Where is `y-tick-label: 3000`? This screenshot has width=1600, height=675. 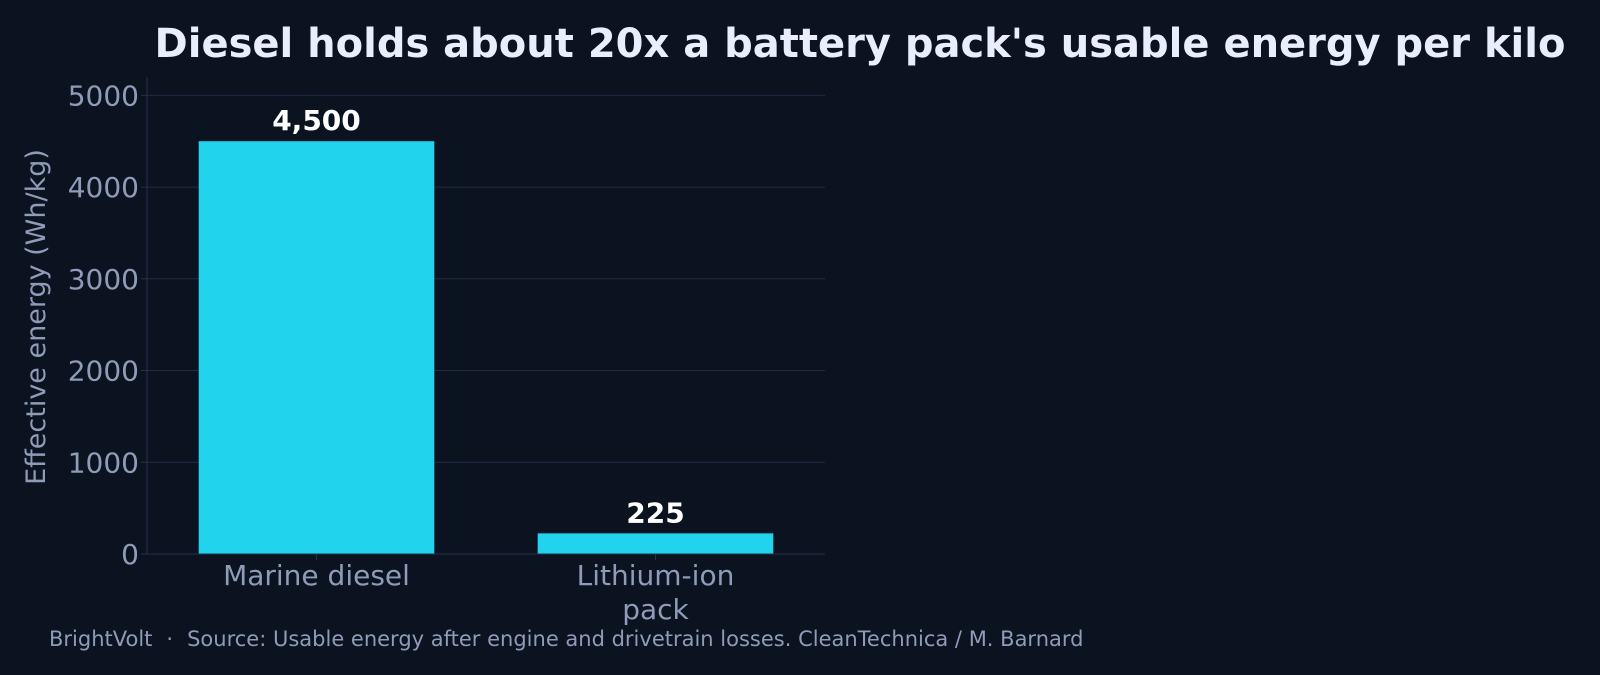
y-tick-label: 3000 is located at coordinates (103, 279).